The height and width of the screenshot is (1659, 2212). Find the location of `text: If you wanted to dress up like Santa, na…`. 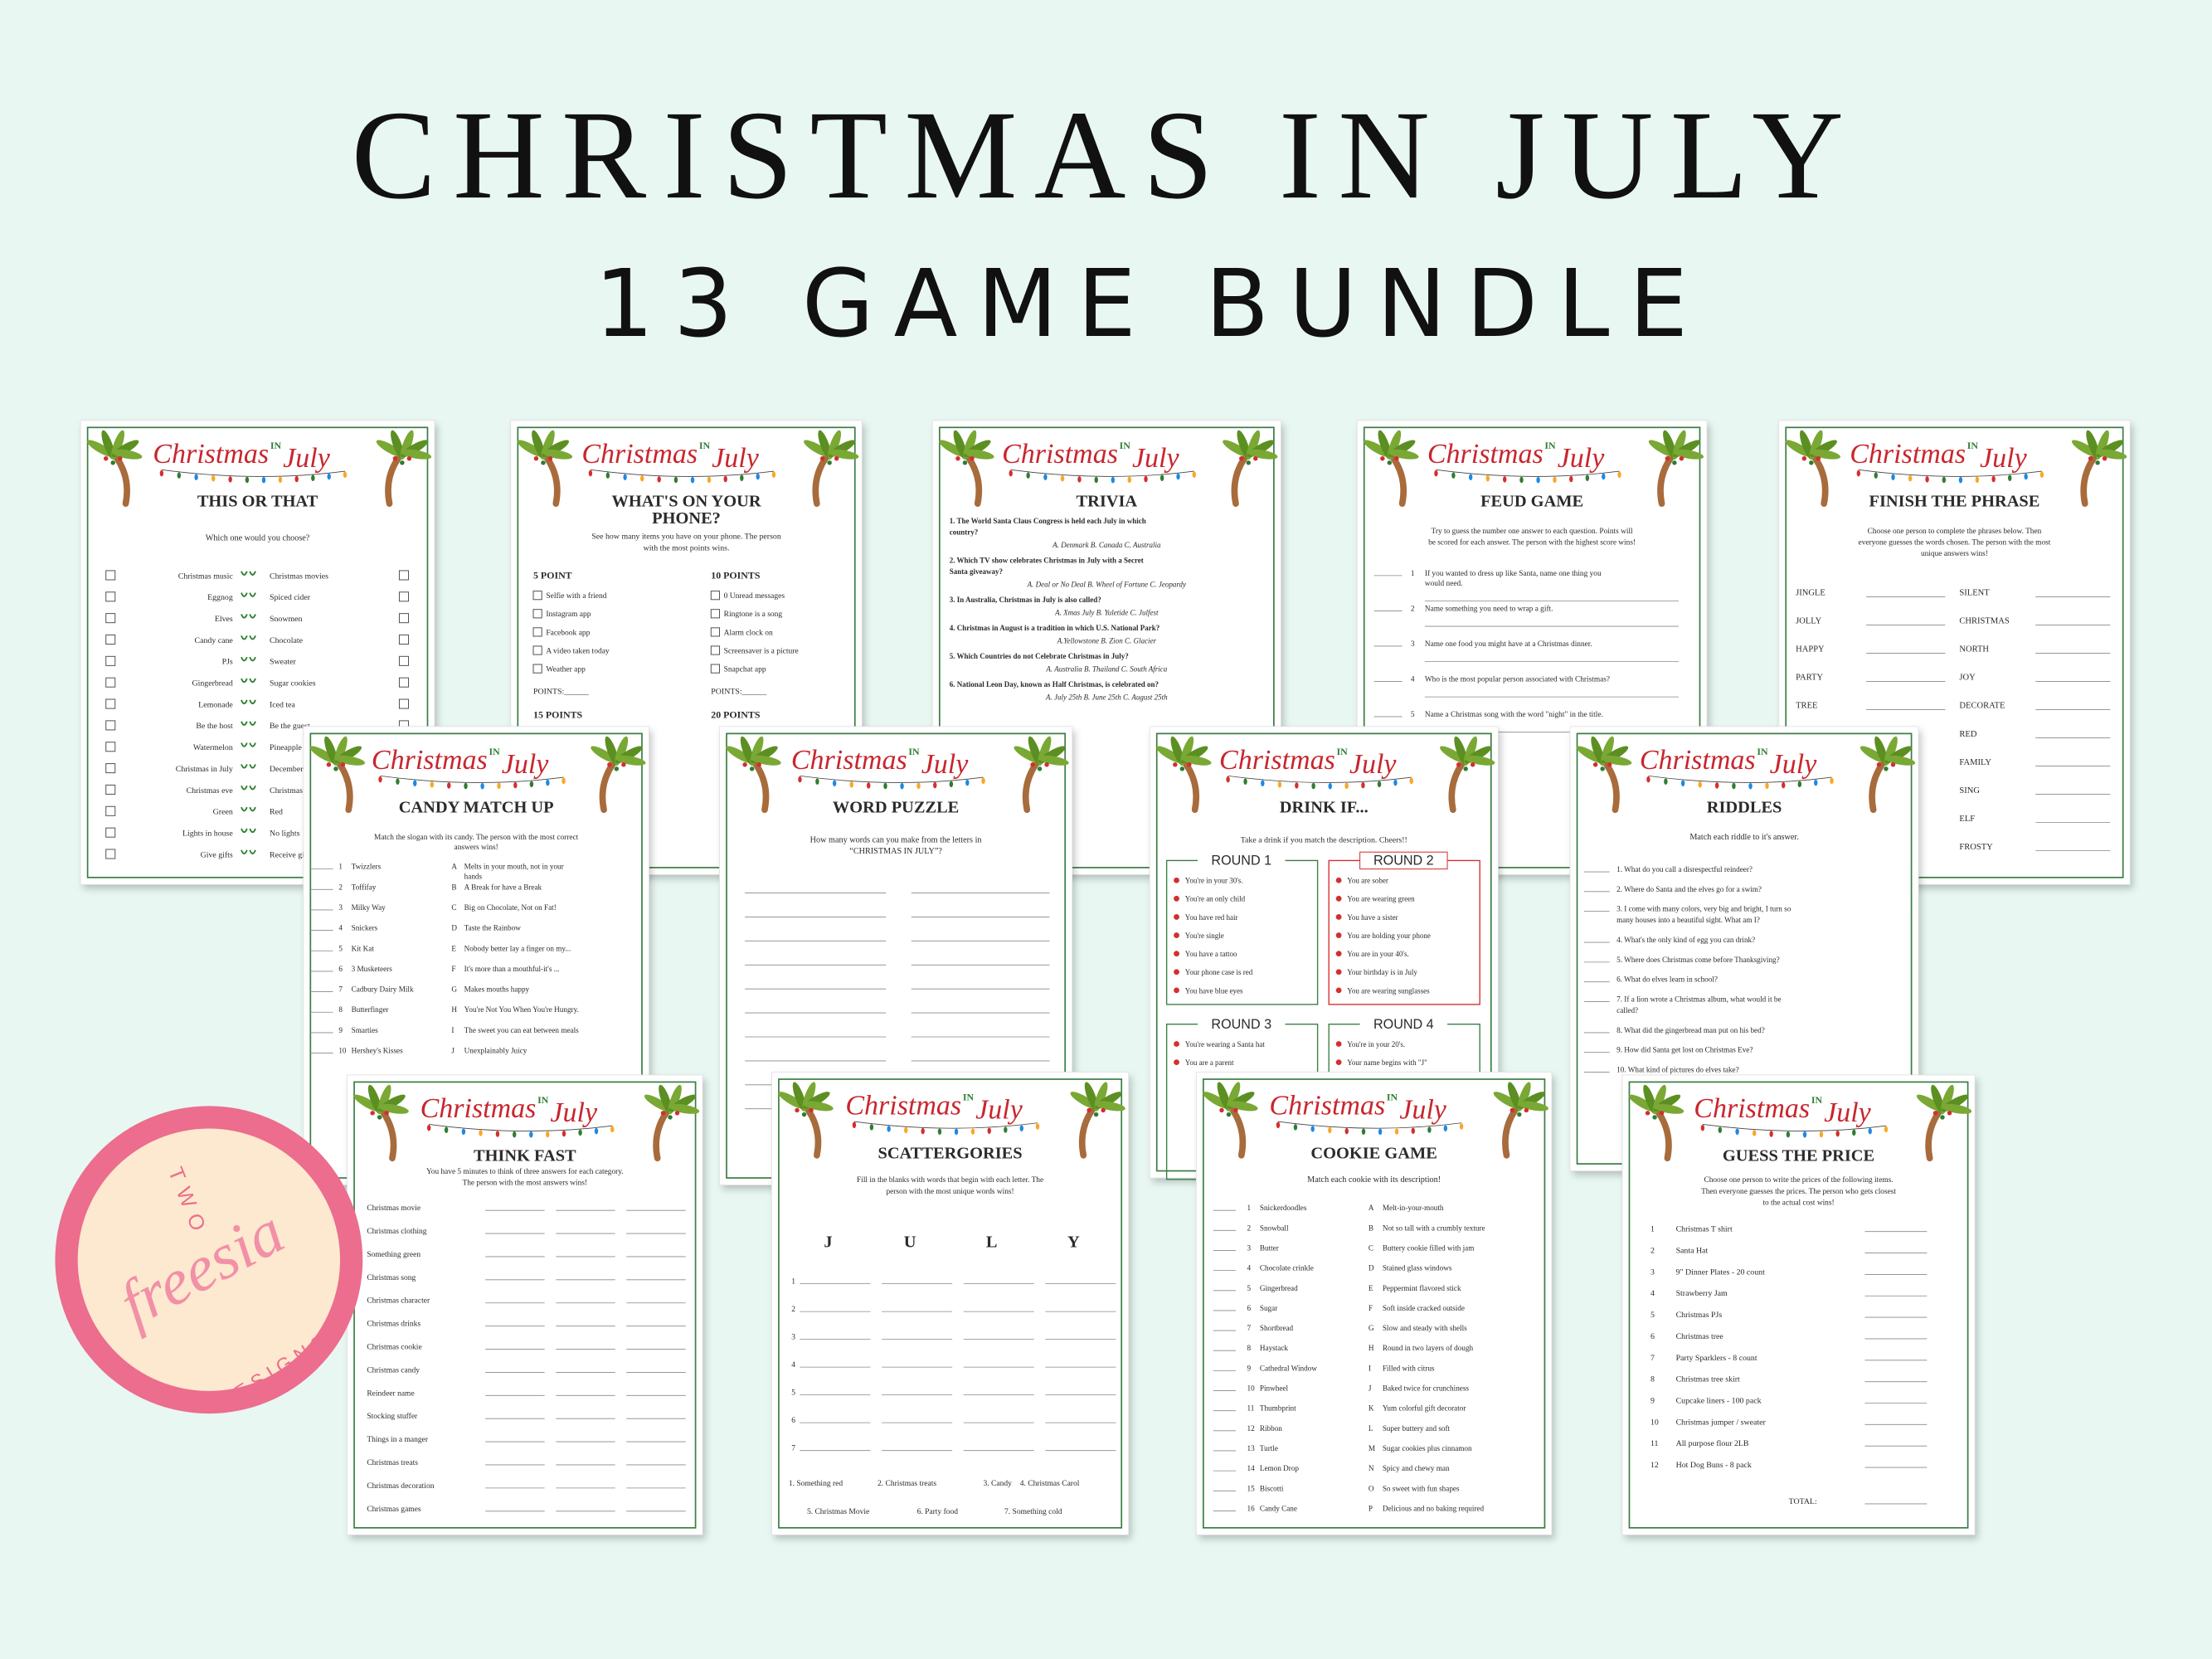

text: If you wanted to dress up like Santa, na… is located at coordinates (1513, 573).